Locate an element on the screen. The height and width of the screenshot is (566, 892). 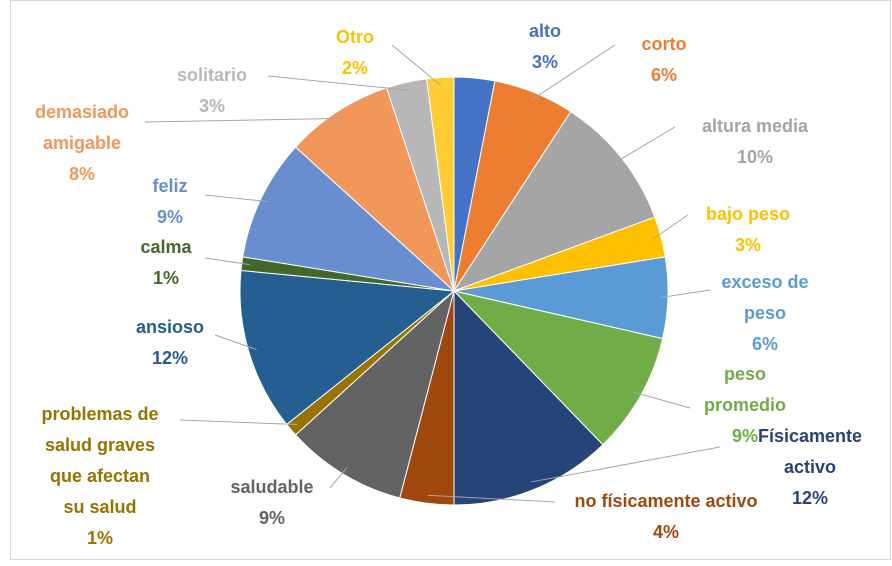
slice-label: corto is located at coordinates (664, 44).